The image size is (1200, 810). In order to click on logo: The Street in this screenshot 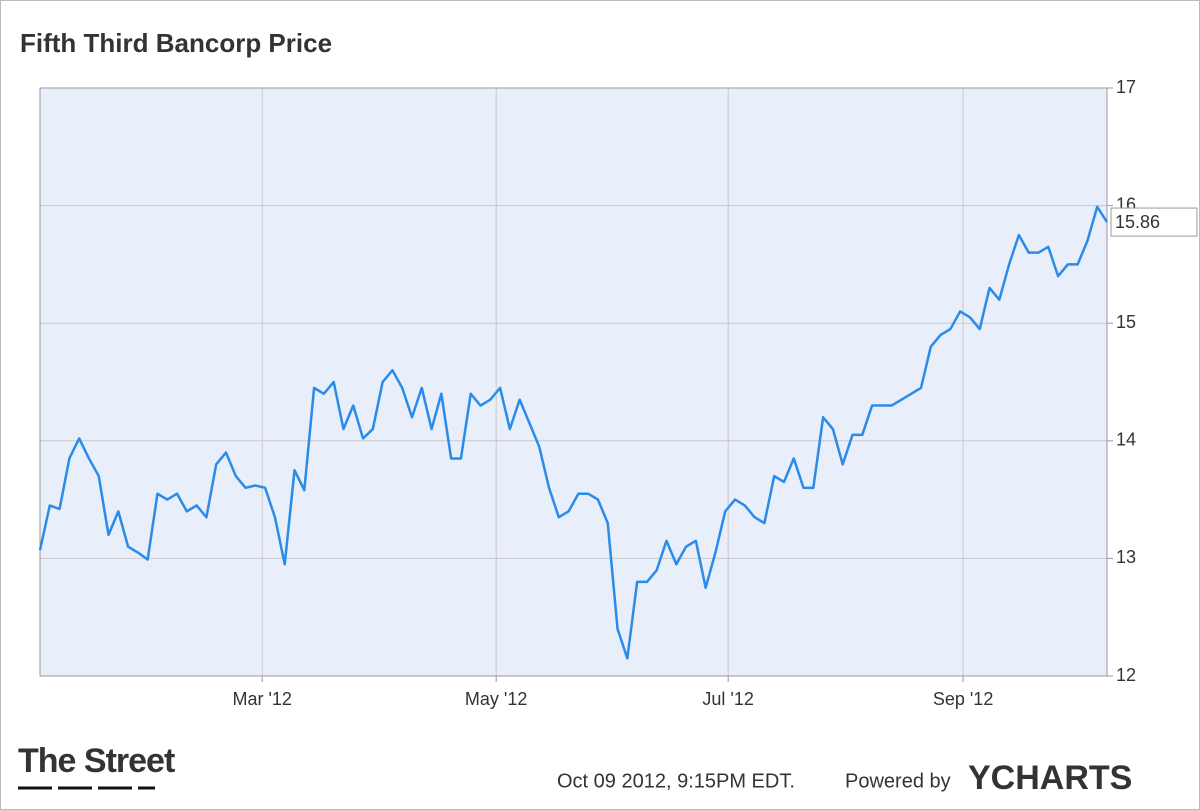, I will do `click(96, 761)`.